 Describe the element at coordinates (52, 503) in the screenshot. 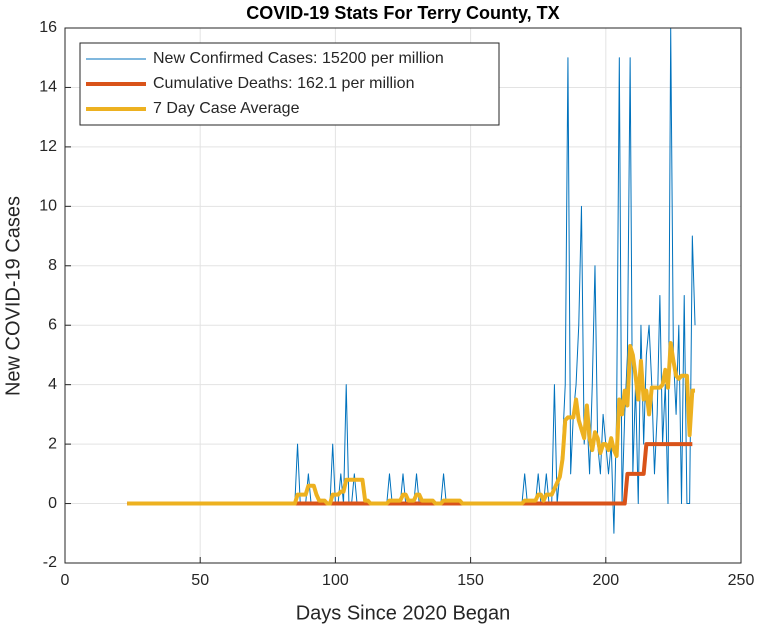

I see `y-tick-label: 0` at that location.